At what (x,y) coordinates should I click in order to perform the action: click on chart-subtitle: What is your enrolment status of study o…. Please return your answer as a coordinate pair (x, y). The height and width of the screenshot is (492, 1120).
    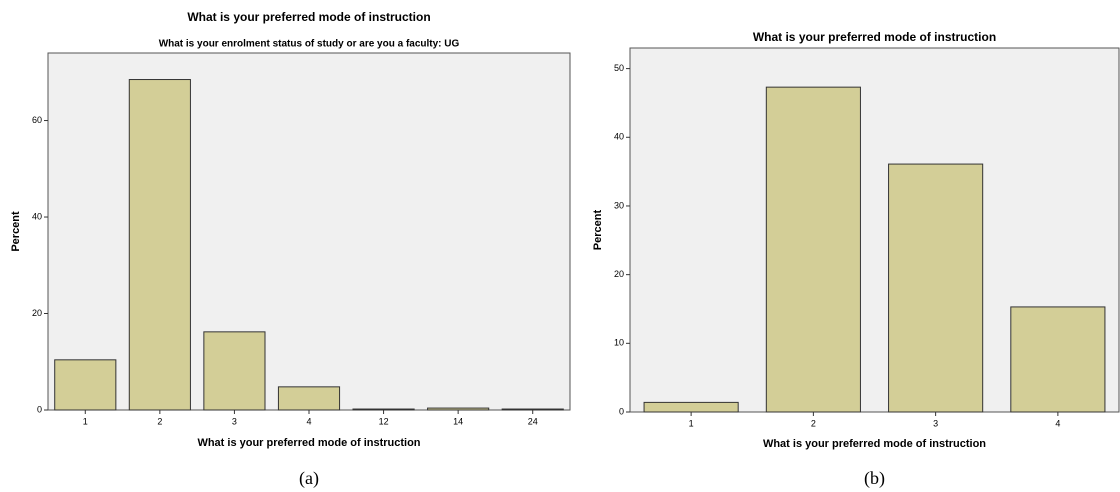
    Looking at the image, I should click on (309, 44).